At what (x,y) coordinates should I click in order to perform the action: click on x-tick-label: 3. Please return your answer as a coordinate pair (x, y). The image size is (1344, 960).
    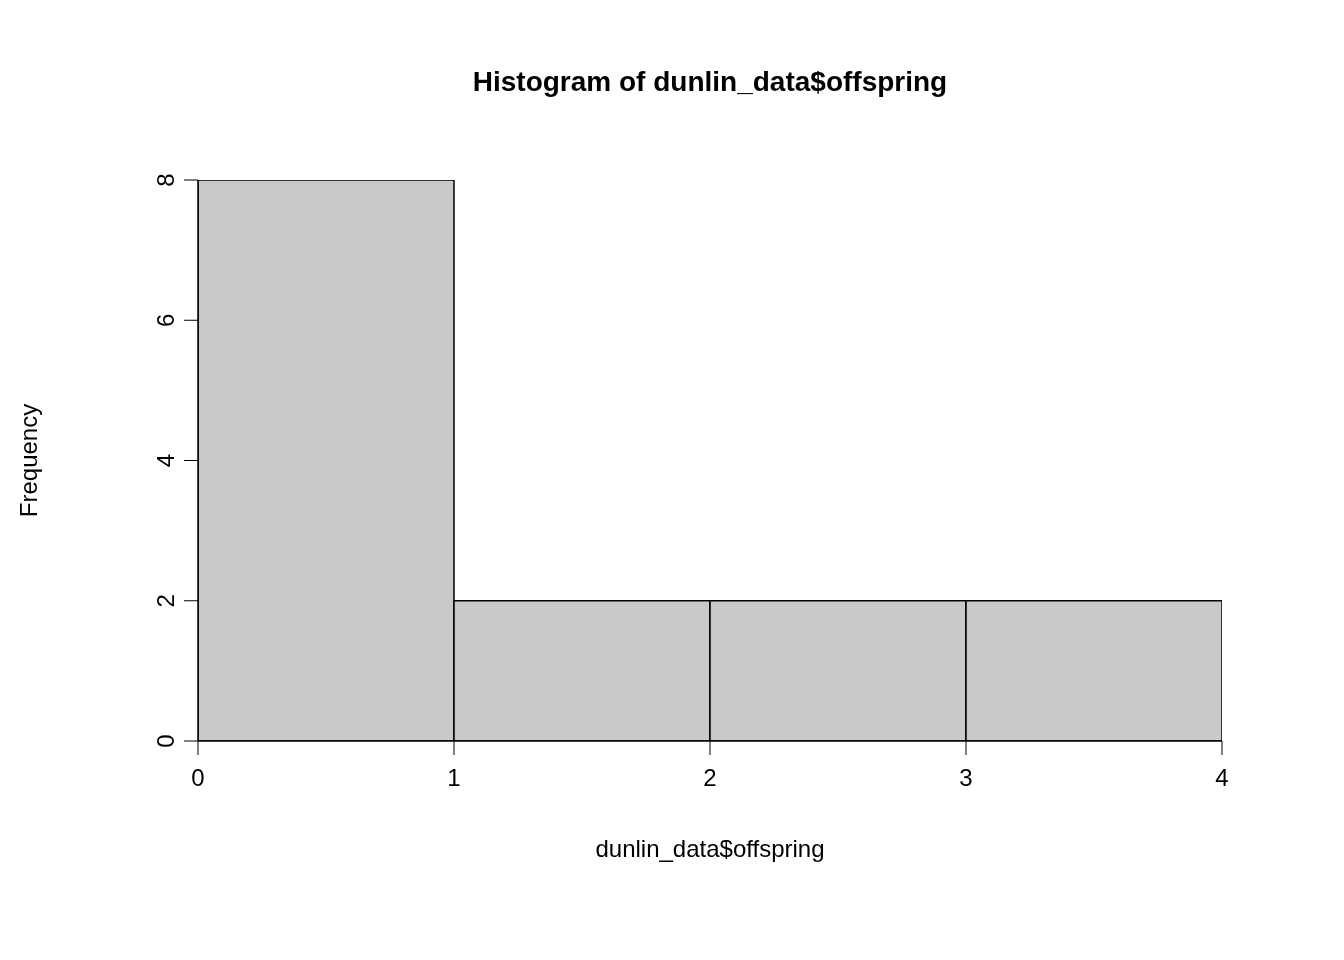
    Looking at the image, I should click on (966, 778).